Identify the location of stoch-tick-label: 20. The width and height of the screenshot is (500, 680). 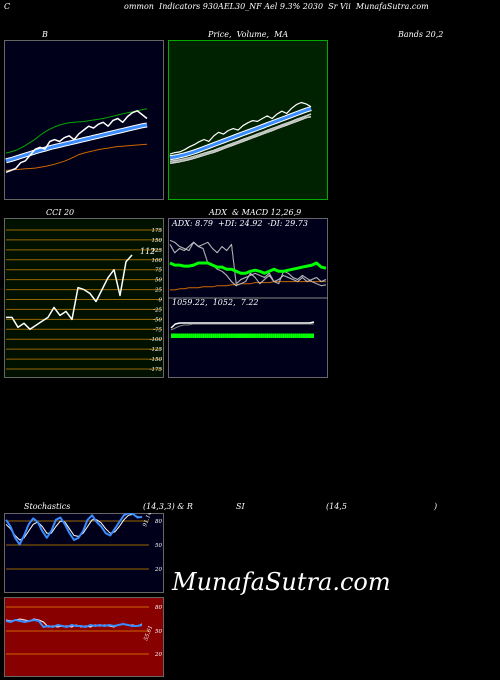
(158, 570).